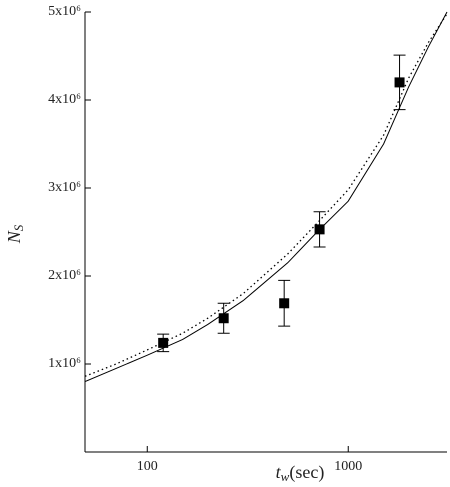 This screenshot has height=487, width=450. What do you see at coordinates (147, 466) in the screenshot?
I see `x-tick-label: 100` at bounding box center [147, 466].